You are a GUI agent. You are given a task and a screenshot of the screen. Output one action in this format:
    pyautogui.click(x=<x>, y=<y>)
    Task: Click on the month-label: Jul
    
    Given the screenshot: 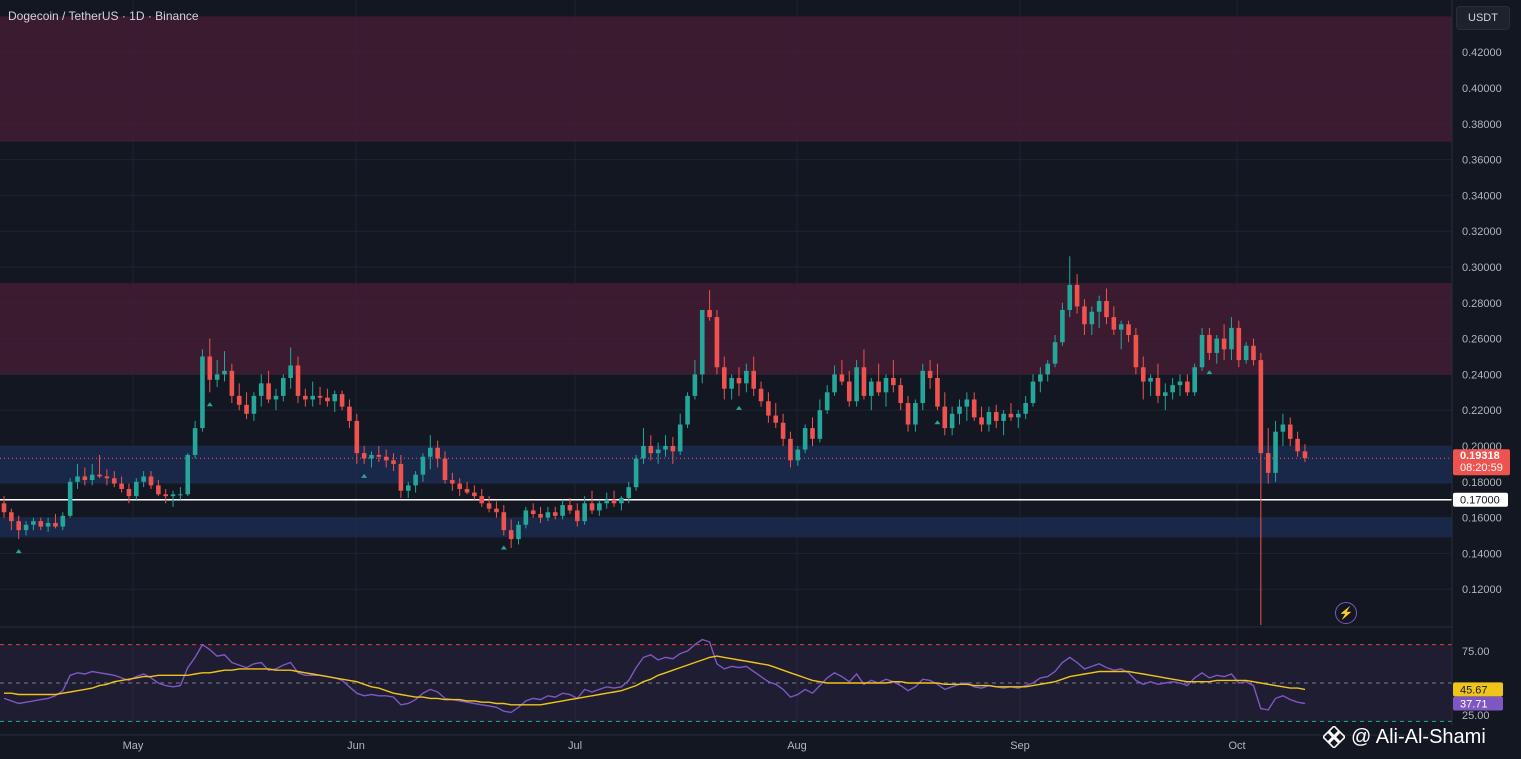 What is the action you would take?
    pyautogui.click(x=575, y=746)
    